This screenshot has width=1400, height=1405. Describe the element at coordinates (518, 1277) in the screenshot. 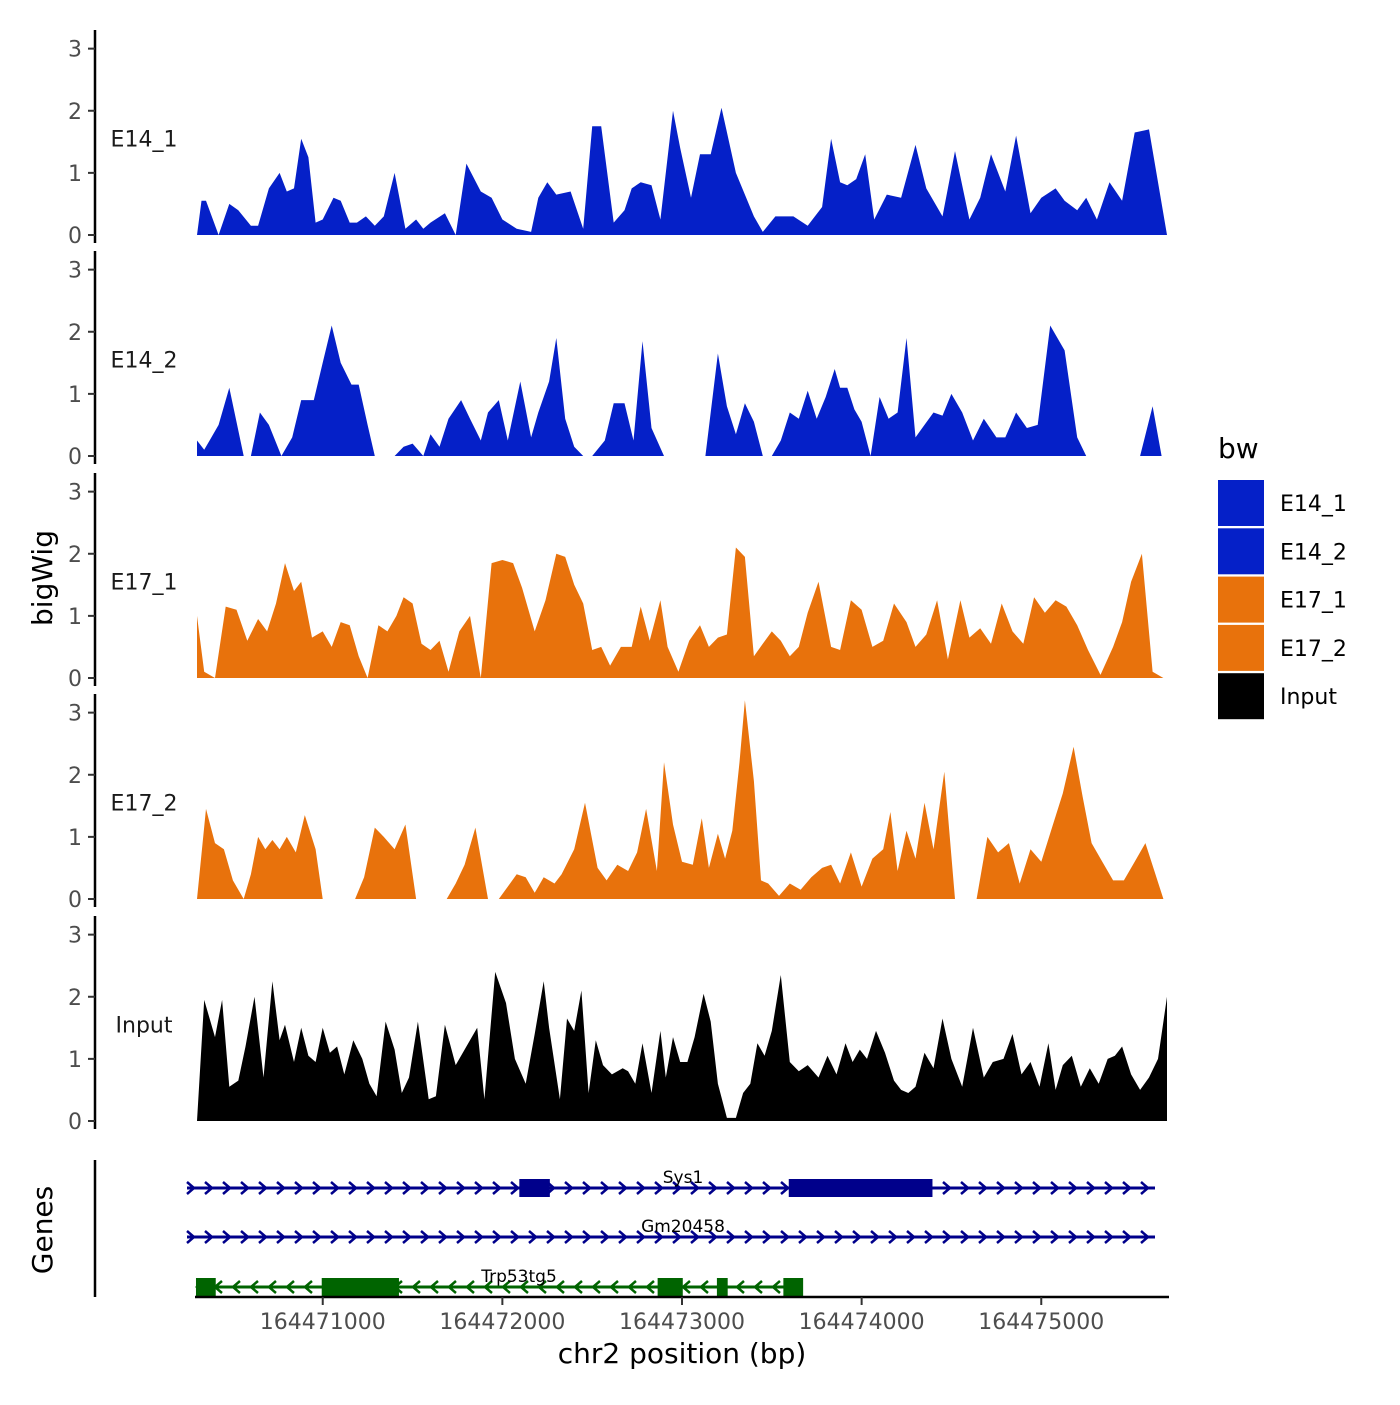

I see `gene-label: Trp53tg5` at that location.